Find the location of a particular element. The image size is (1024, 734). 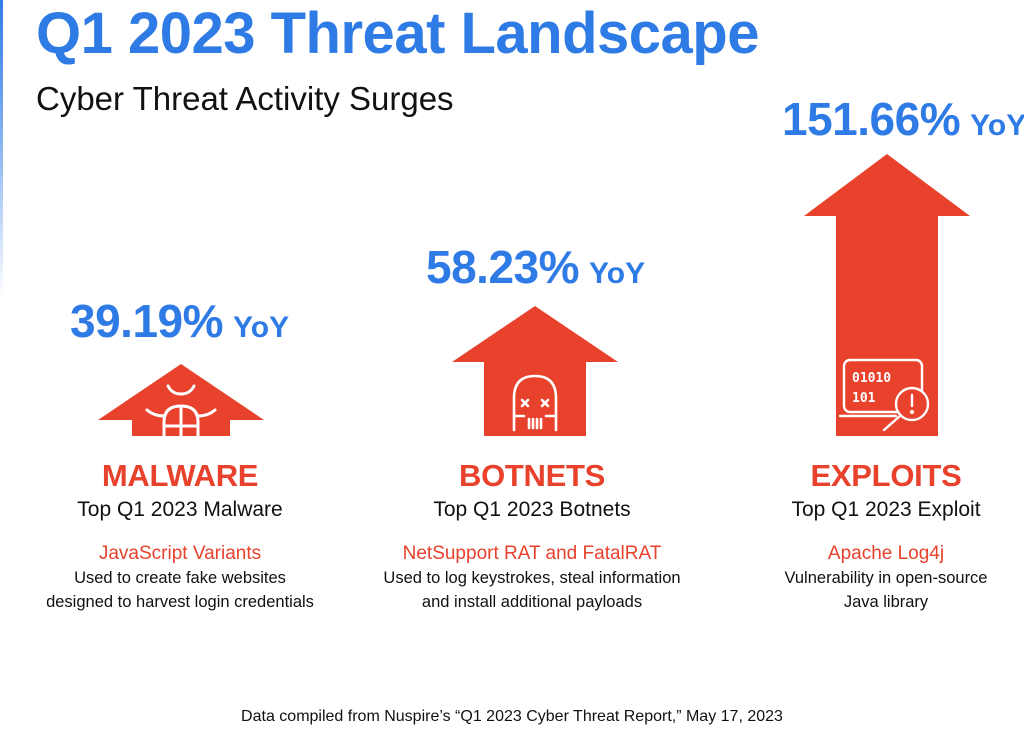

malware-top-label: Top Q1 2023 Malware is located at coordinates (180, 509).